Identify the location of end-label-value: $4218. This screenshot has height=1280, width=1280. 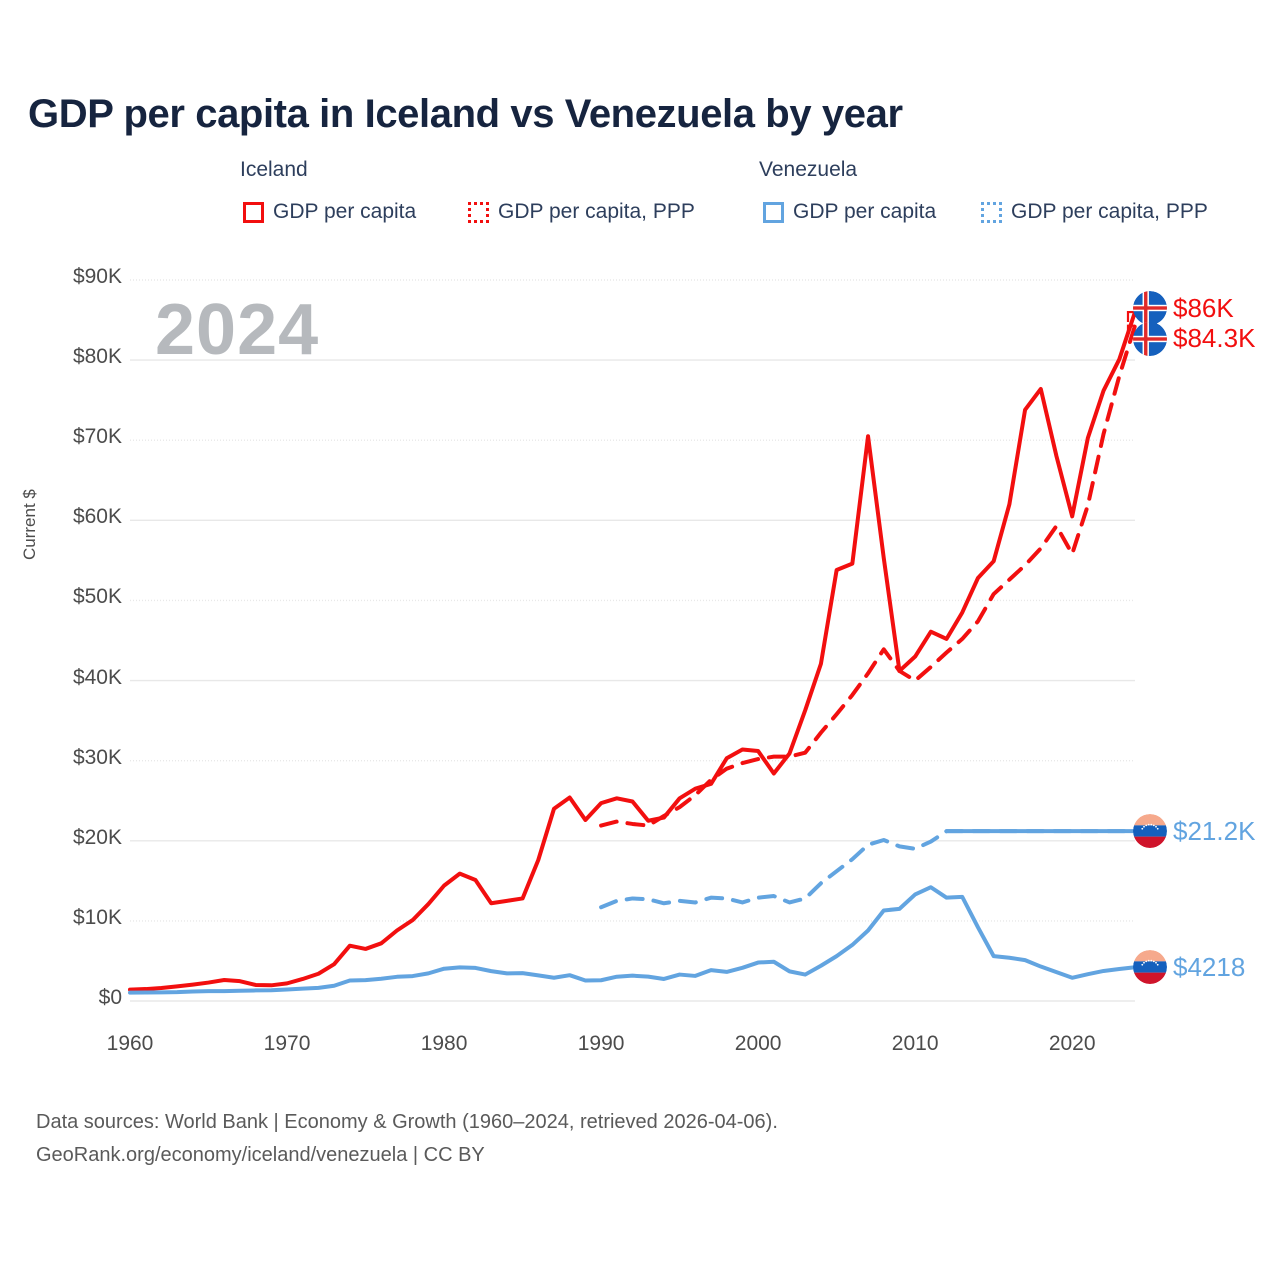
(1209, 966).